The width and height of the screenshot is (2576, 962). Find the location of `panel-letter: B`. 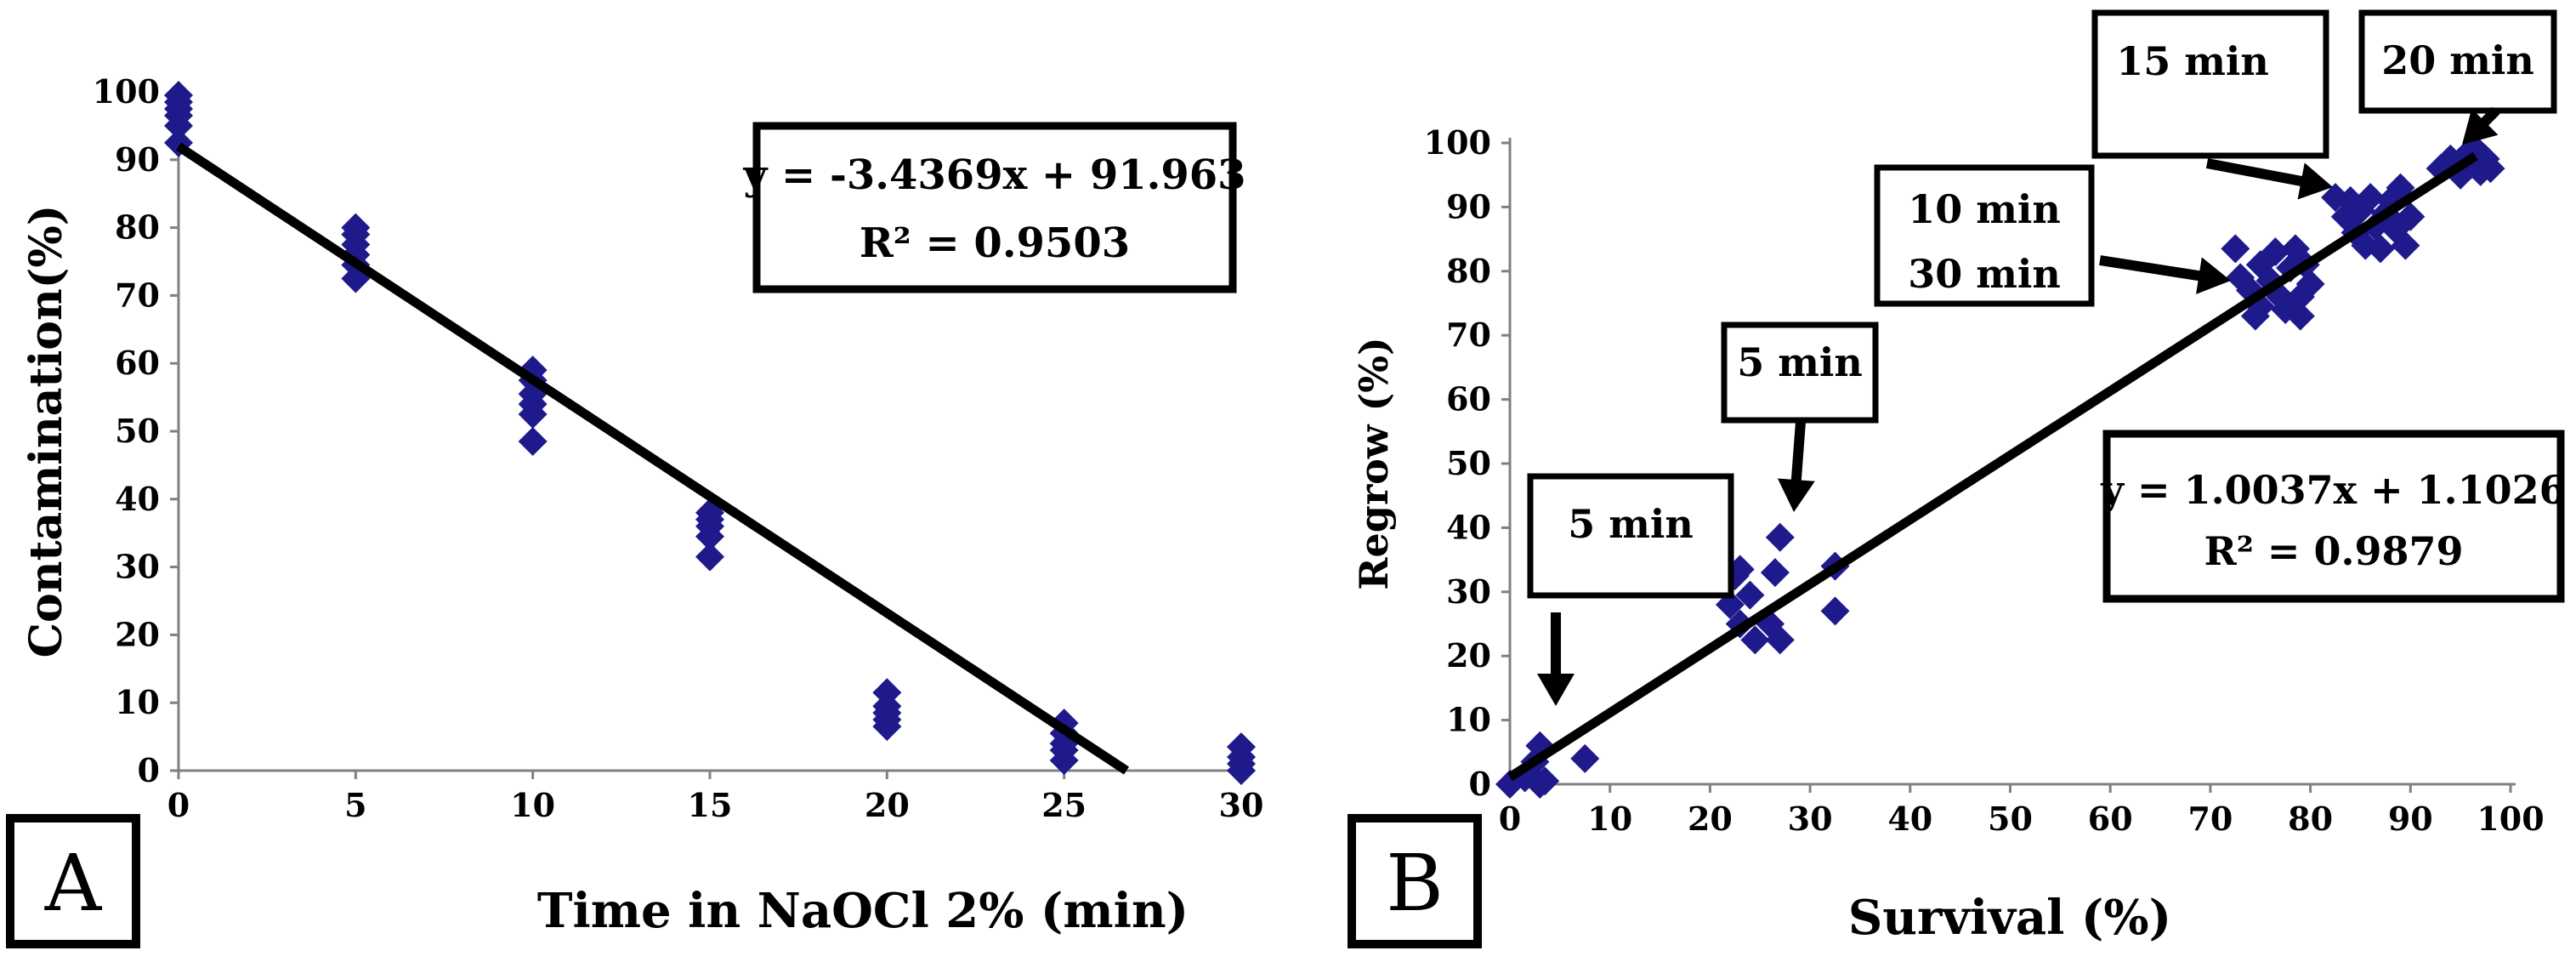

panel-letter: B is located at coordinates (1415, 883).